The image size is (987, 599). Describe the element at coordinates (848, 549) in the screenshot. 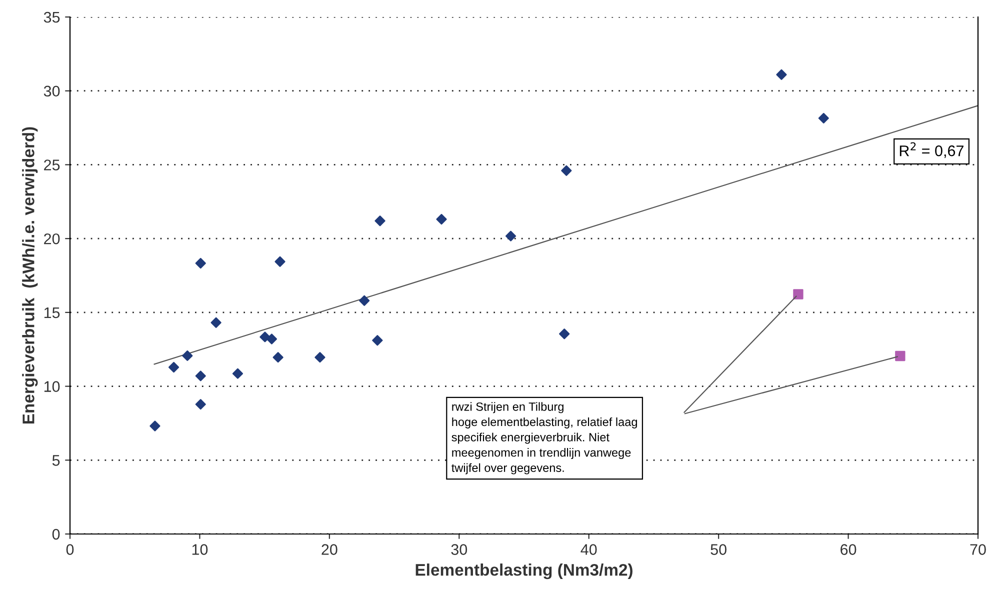

I see `x-tick-label: 60` at that location.